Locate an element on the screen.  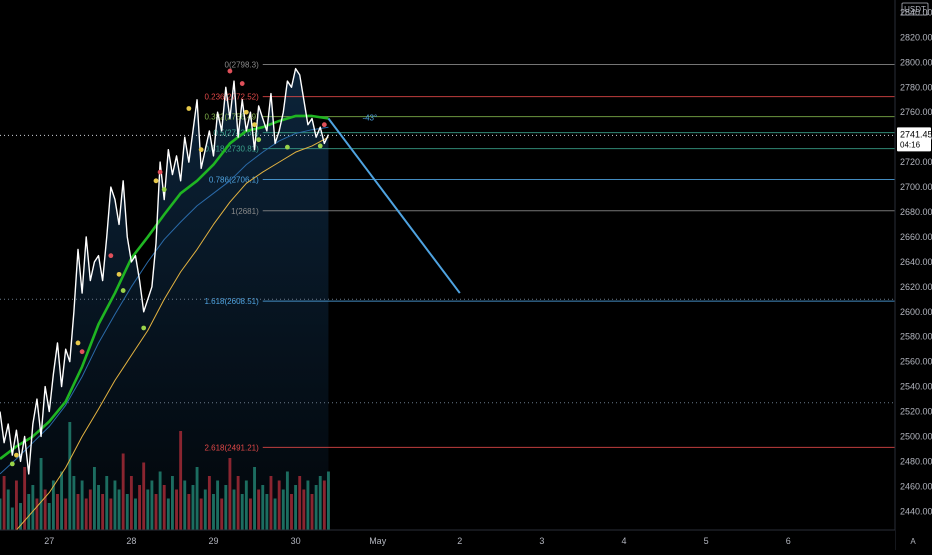
fib-level-label: 0.382(2756.49) is located at coordinates (231, 117).